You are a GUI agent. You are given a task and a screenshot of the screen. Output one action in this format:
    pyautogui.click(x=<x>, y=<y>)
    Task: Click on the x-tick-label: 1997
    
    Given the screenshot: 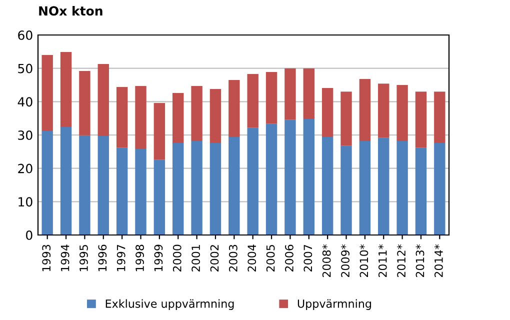 What is the action you would take?
    pyautogui.click(x=121, y=258)
    